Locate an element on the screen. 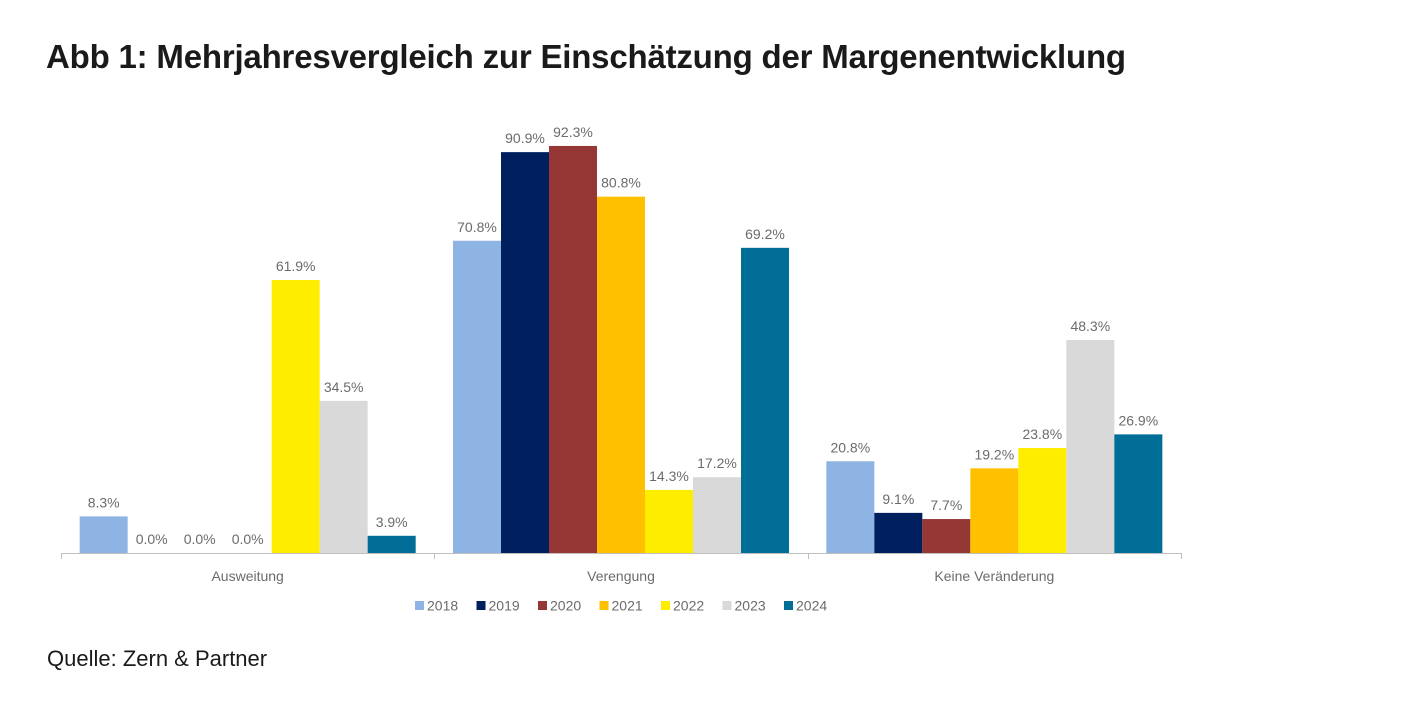 This screenshot has height=720, width=1404. data-label-verengung-2018: 70.8% is located at coordinates (477, 227).